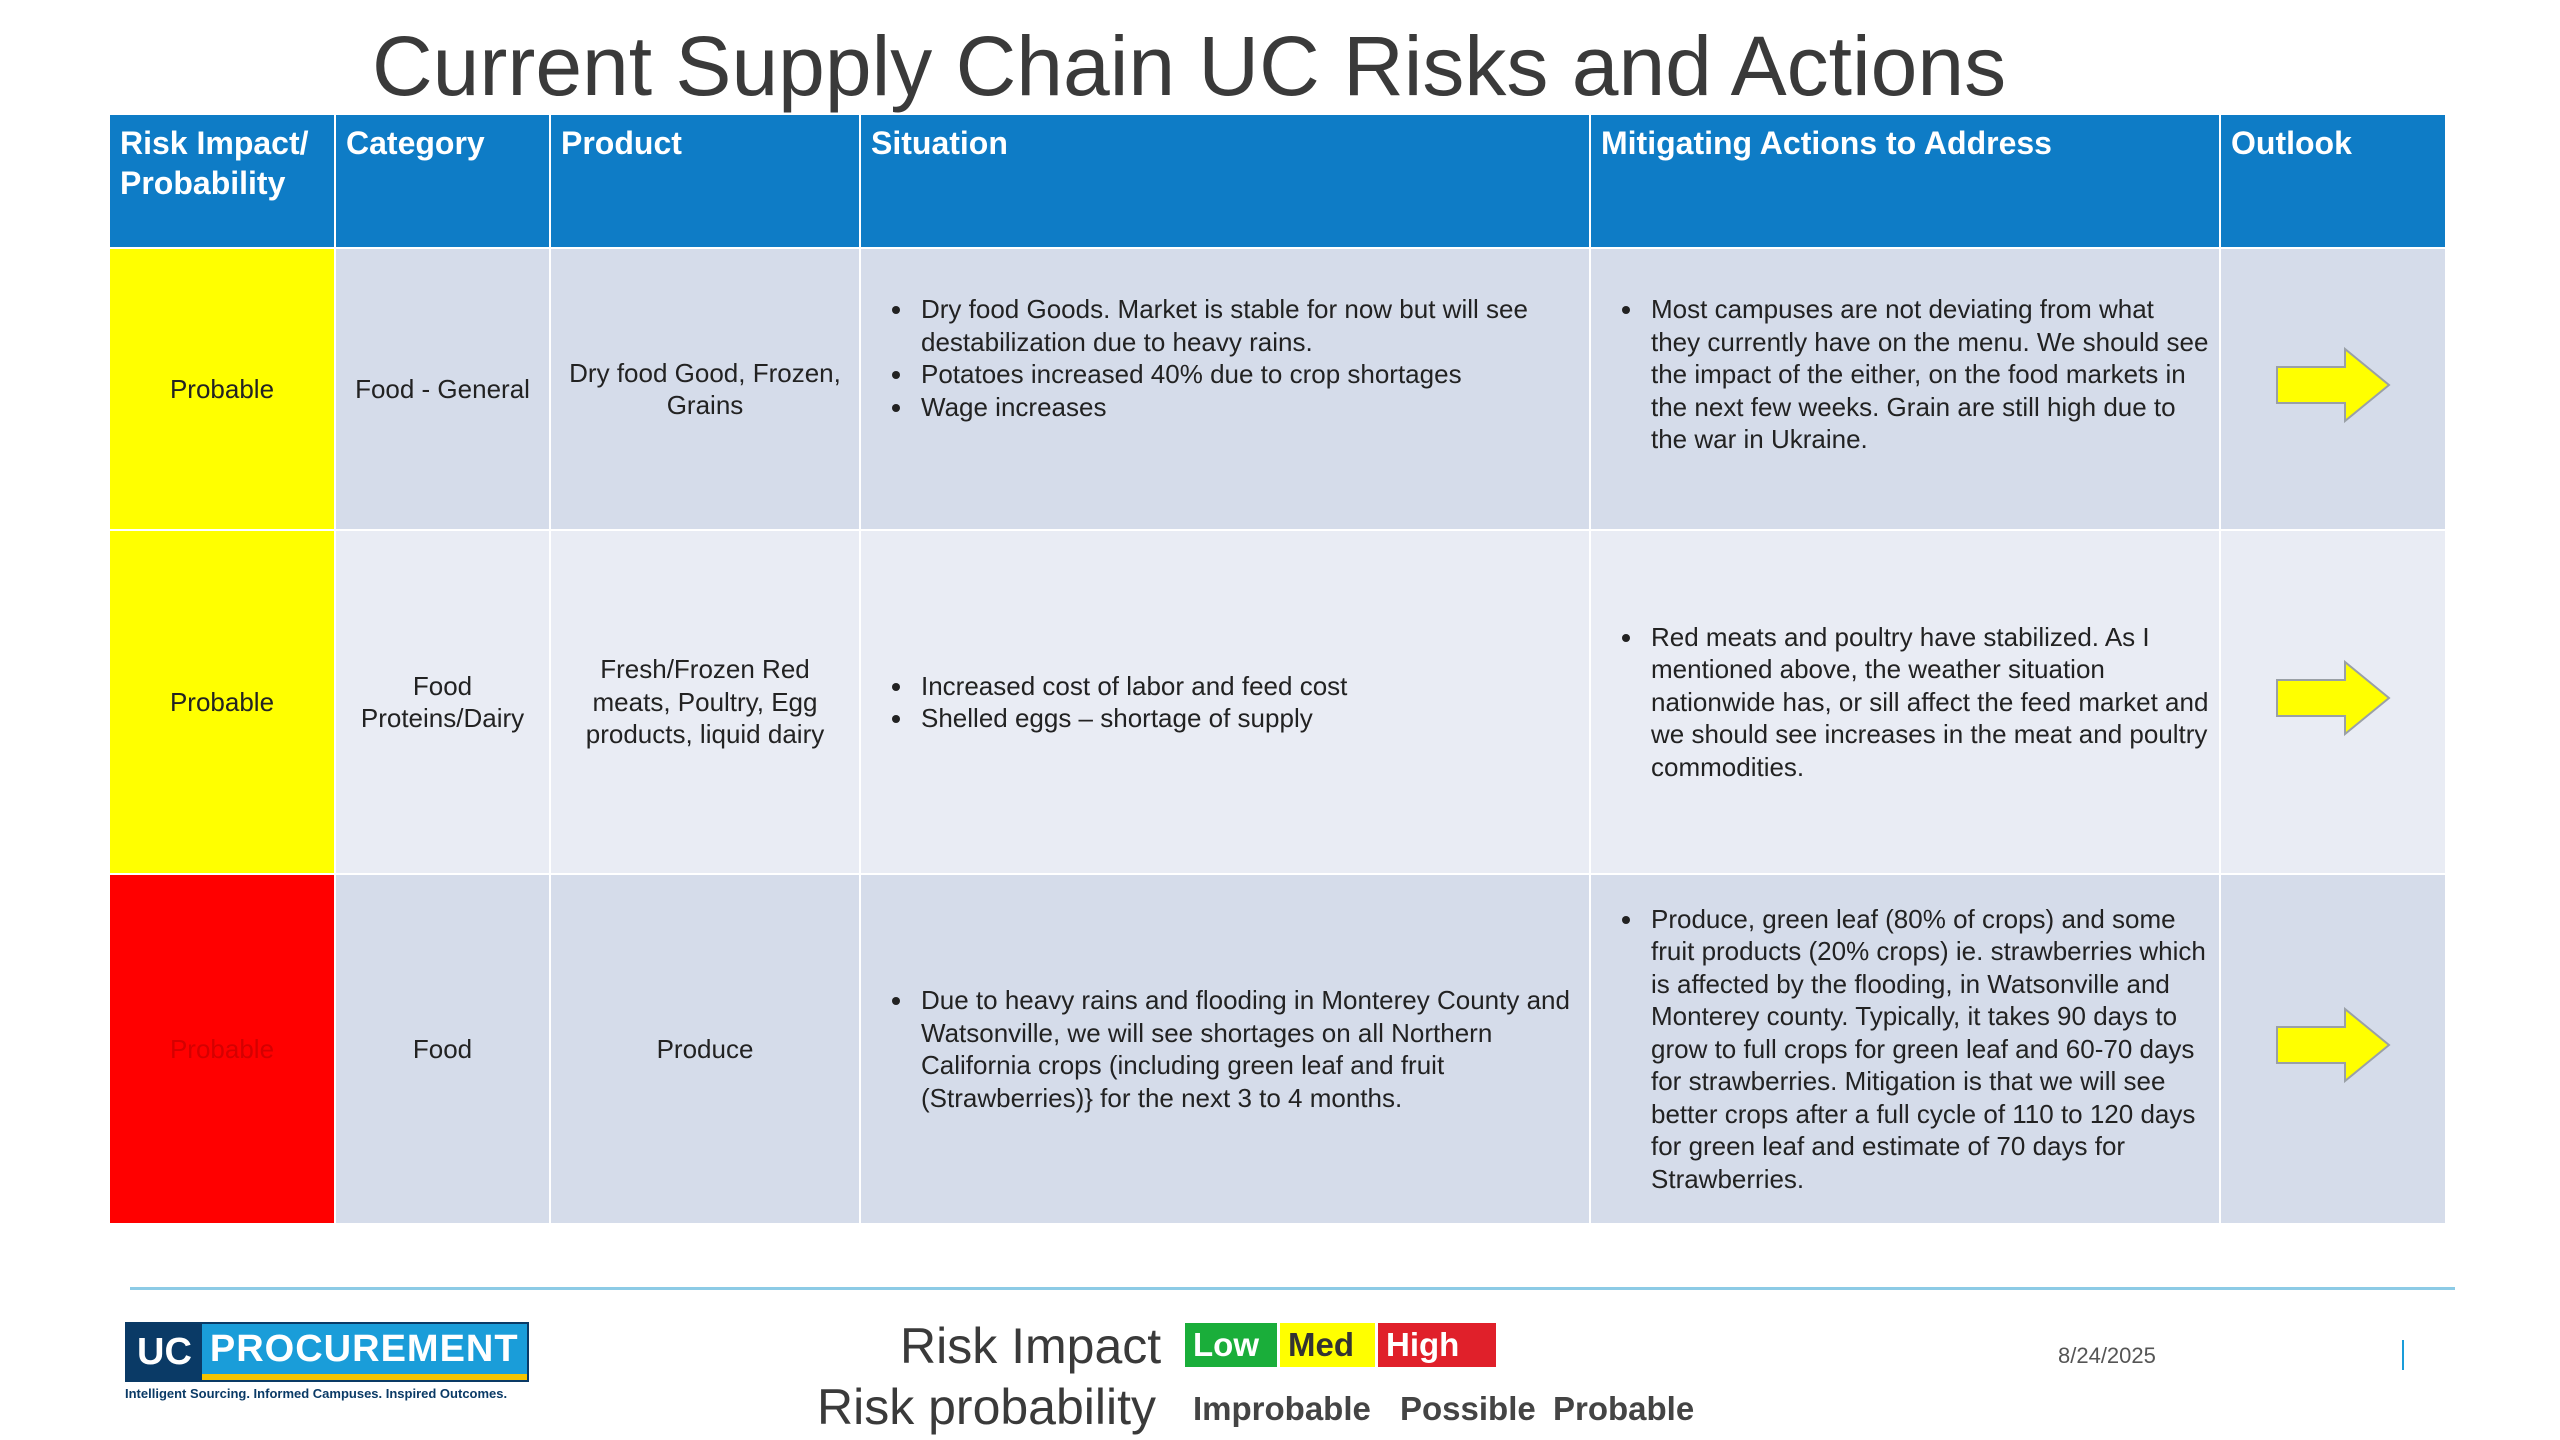  What do you see at coordinates (364, 1352) in the screenshot?
I see `logo-procurement: PROCUREMENT` at bounding box center [364, 1352].